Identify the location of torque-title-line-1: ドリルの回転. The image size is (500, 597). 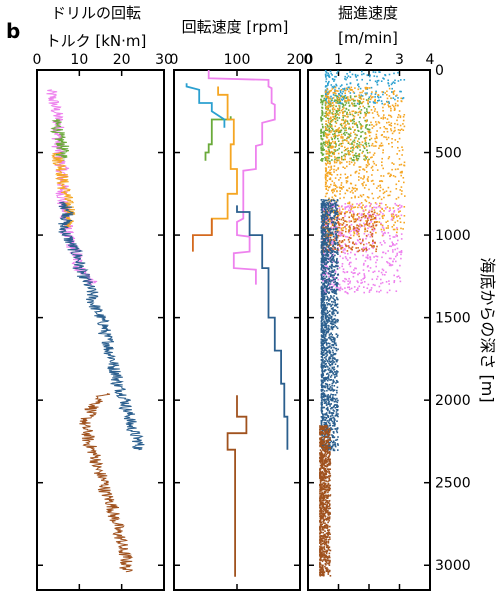
(96, 13).